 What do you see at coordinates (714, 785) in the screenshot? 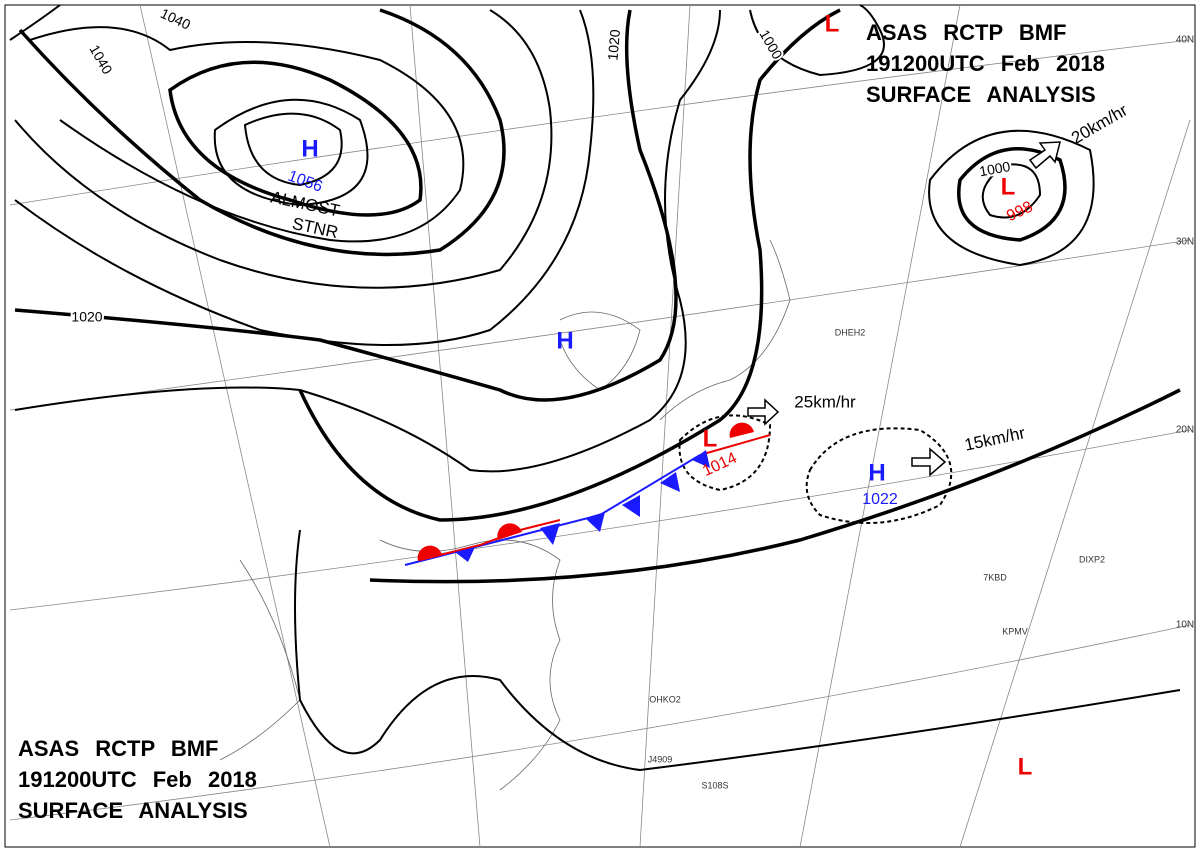
I see `station-id: S108S` at bounding box center [714, 785].